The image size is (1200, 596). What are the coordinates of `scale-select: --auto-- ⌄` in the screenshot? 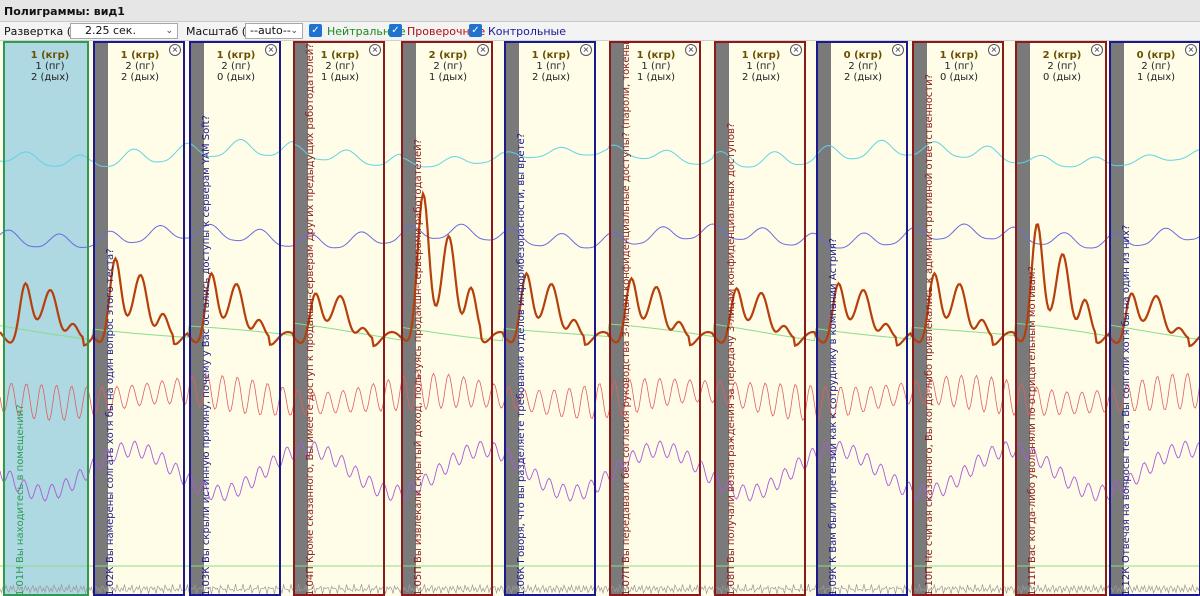 It's located at (274, 31).